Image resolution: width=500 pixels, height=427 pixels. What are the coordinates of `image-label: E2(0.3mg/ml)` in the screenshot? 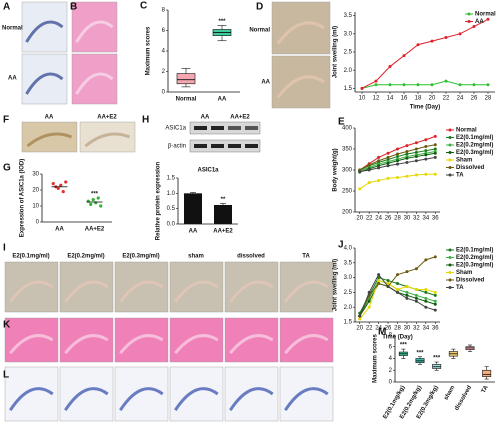 It's located at (140, 257).